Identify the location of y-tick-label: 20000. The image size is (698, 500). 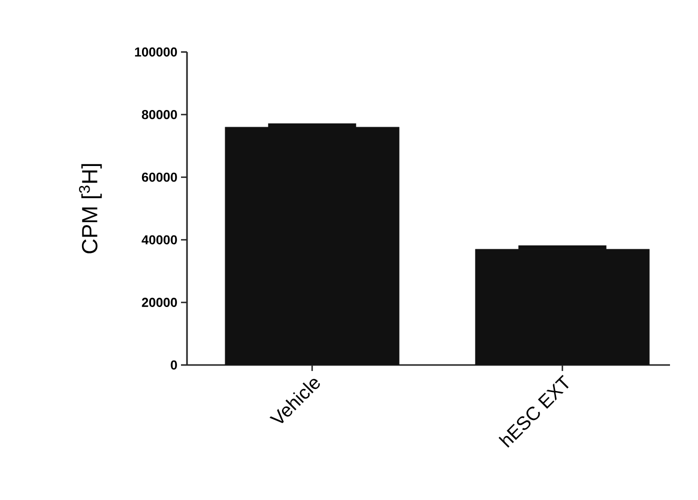
(159, 302).